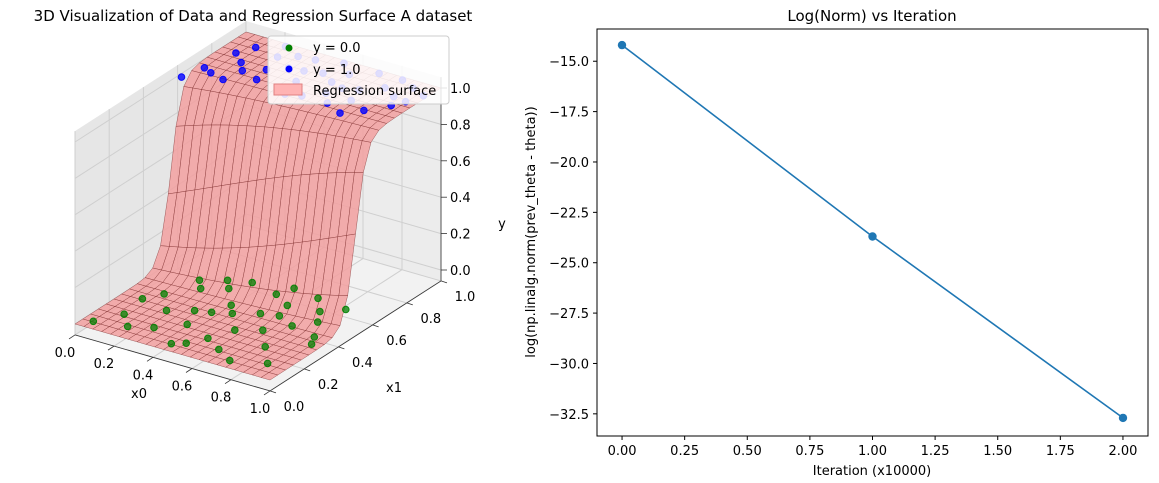 This screenshot has width=1159, height=483. Describe the element at coordinates (809, 451) in the screenshot. I see `x-tick-label: 0.75` at that location.